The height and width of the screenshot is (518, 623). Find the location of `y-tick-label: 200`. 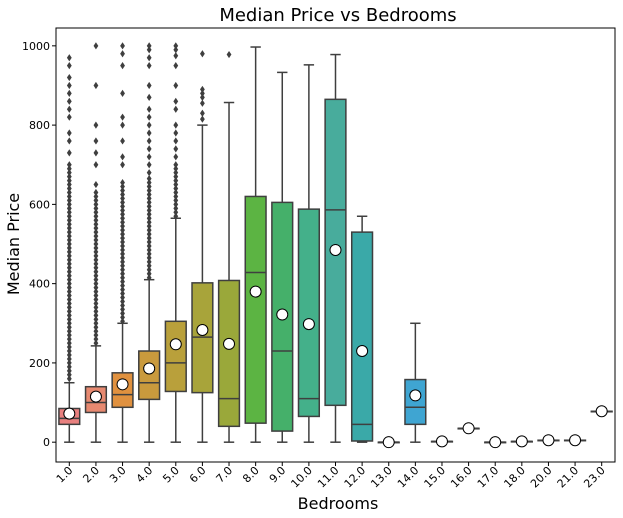

y-tick-label: 200 is located at coordinates (39, 363).